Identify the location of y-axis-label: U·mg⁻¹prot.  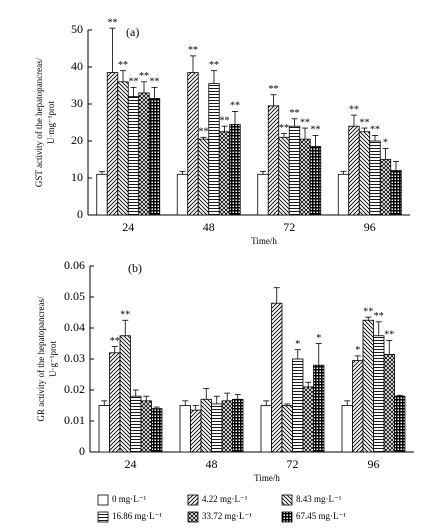
(51, 122).